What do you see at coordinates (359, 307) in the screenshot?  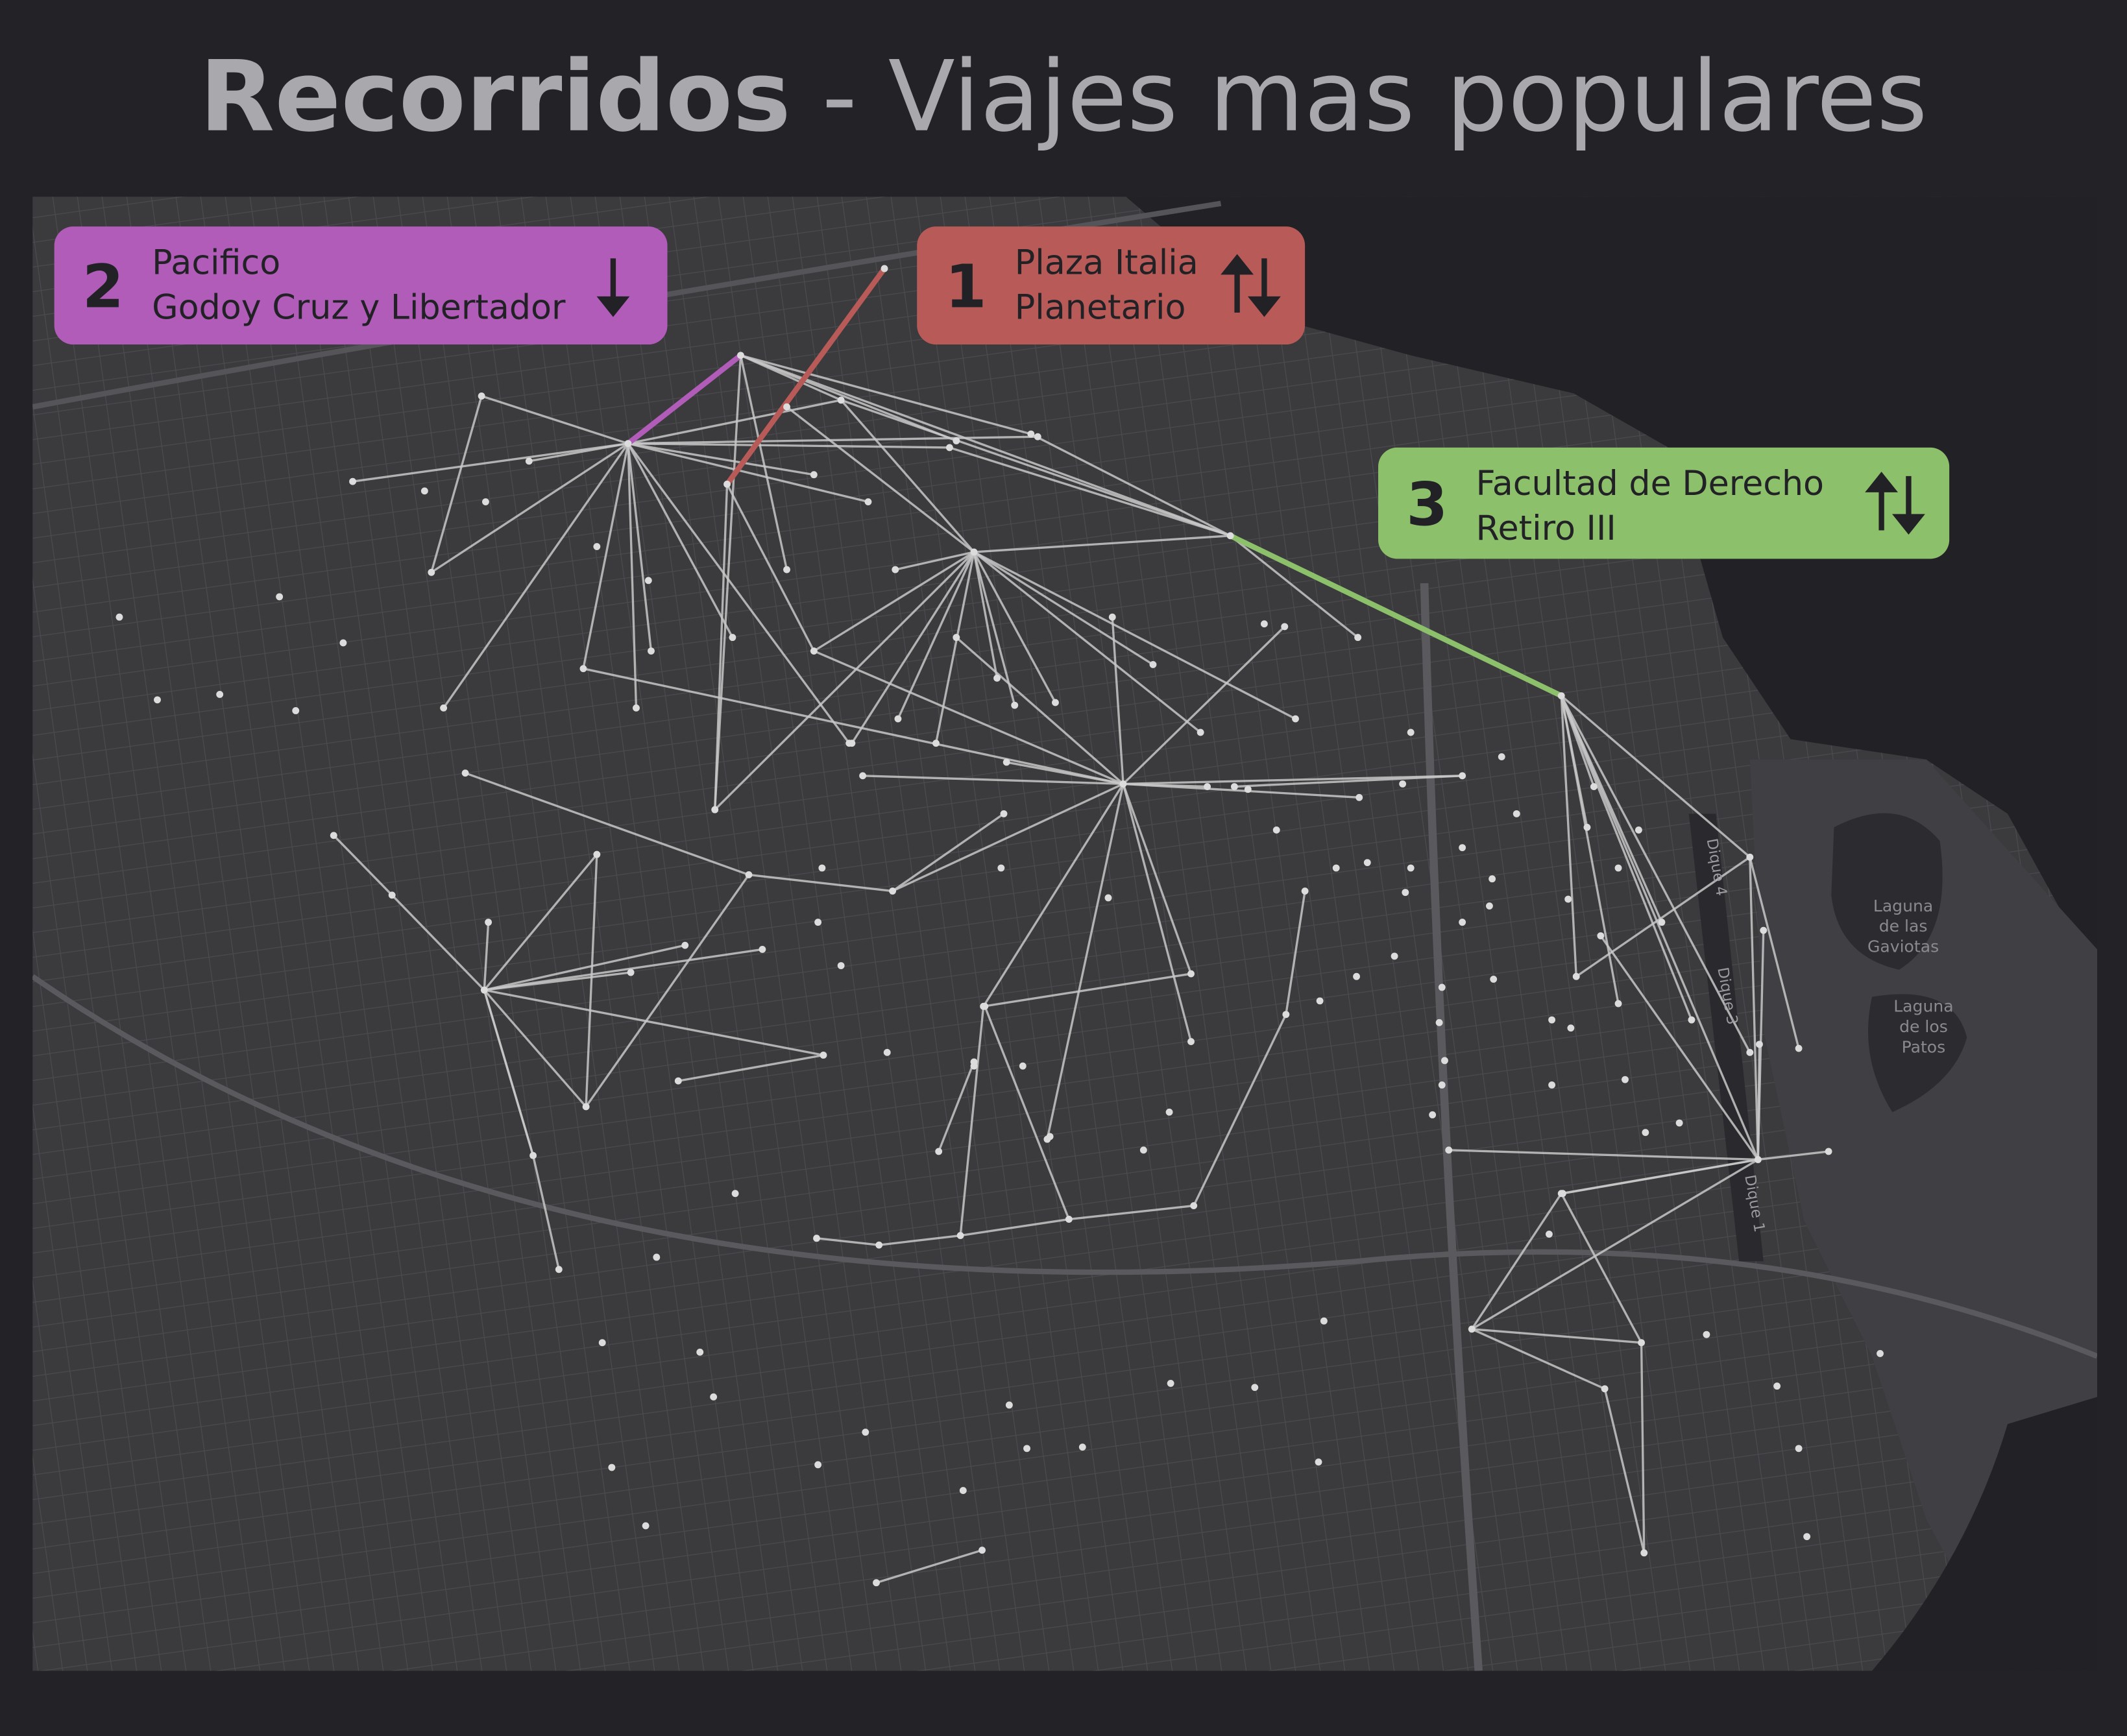 I see `route-stop: Godoy Cruz y Libertador` at bounding box center [359, 307].